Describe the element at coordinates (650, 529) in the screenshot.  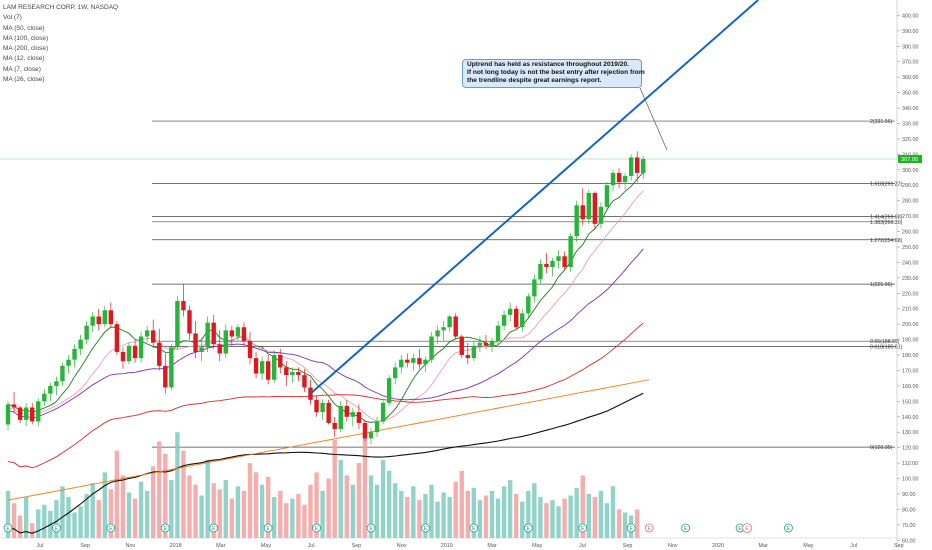
I see `latest-earnings-label: E` at that location.